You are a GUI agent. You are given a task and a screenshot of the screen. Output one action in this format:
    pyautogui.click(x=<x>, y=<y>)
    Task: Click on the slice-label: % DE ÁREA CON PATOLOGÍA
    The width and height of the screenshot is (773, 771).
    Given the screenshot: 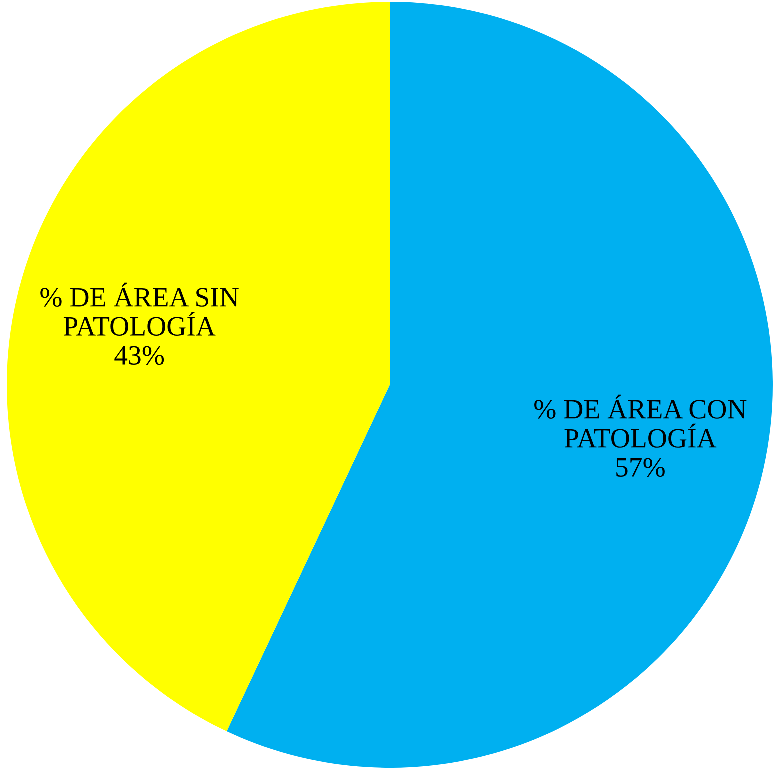 What is the action you would take?
    pyautogui.click(x=640, y=421)
    